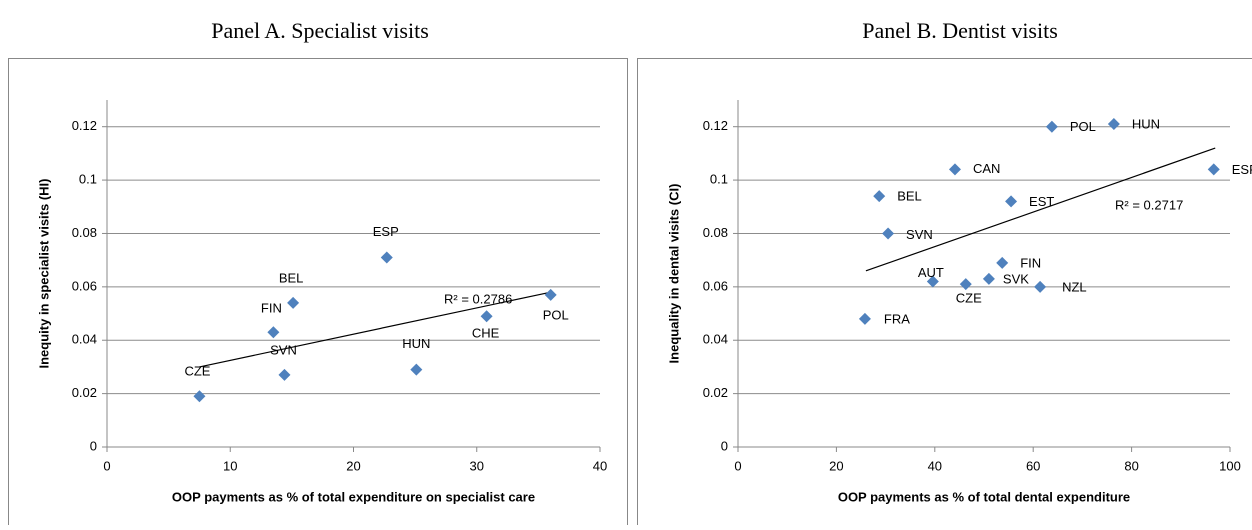  Describe the element at coordinates (43, 274) in the screenshot. I see `y-axis-title: Inequity in specialist visits (HI)` at that location.